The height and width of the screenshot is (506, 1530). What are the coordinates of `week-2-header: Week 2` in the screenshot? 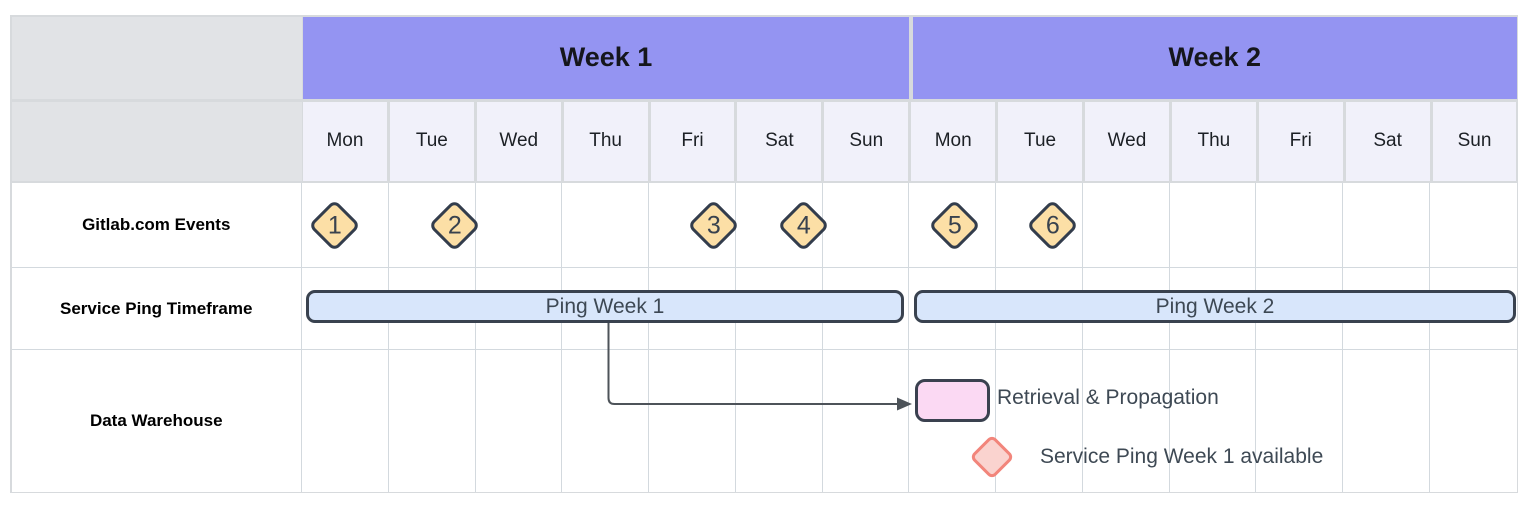 It's located at (1215, 57).